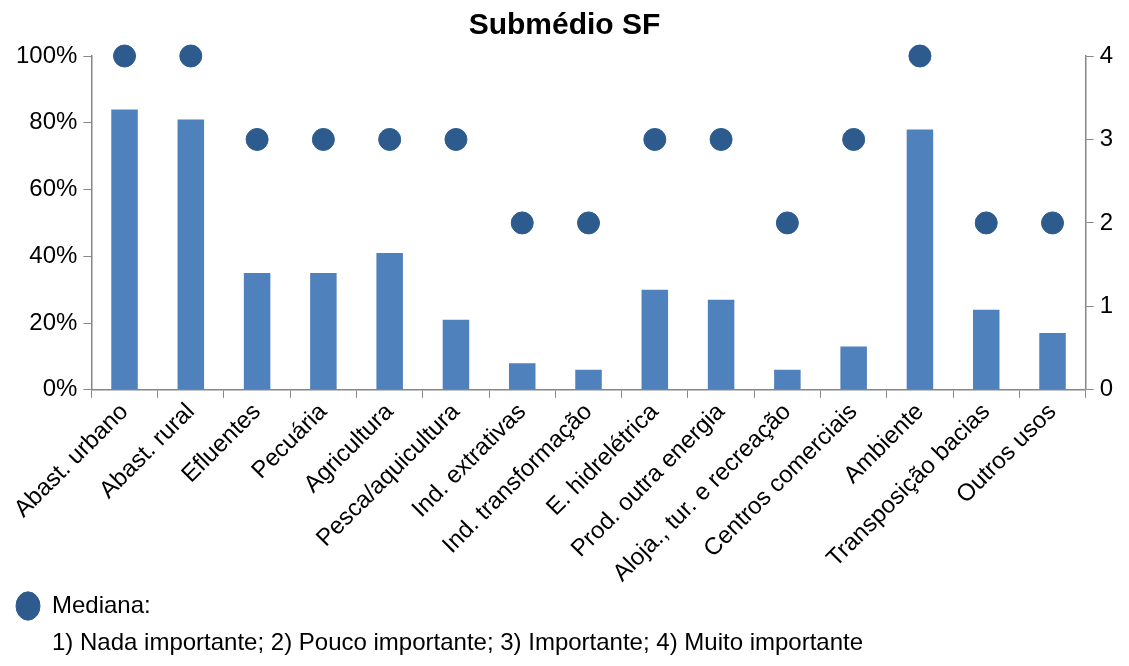  Describe the element at coordinates (1106, 54) in the screenshot. I see `y2-tick-label: 4` at that location.